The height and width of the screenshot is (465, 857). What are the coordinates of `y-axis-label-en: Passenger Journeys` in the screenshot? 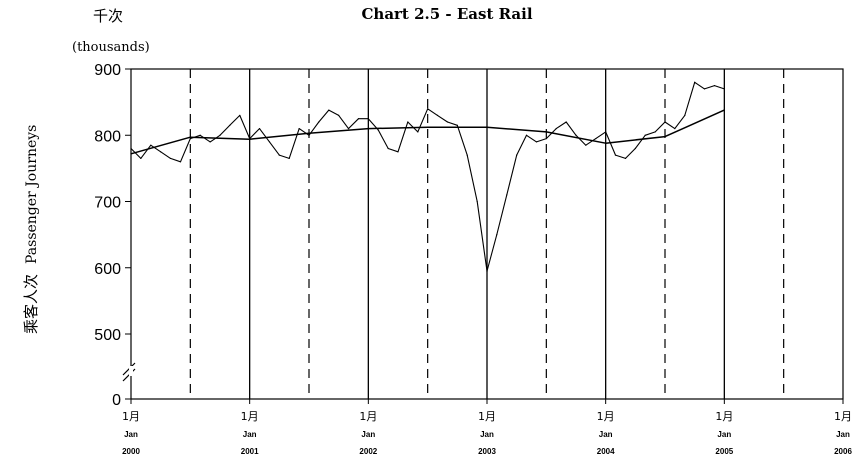 It's located at (32, 194).